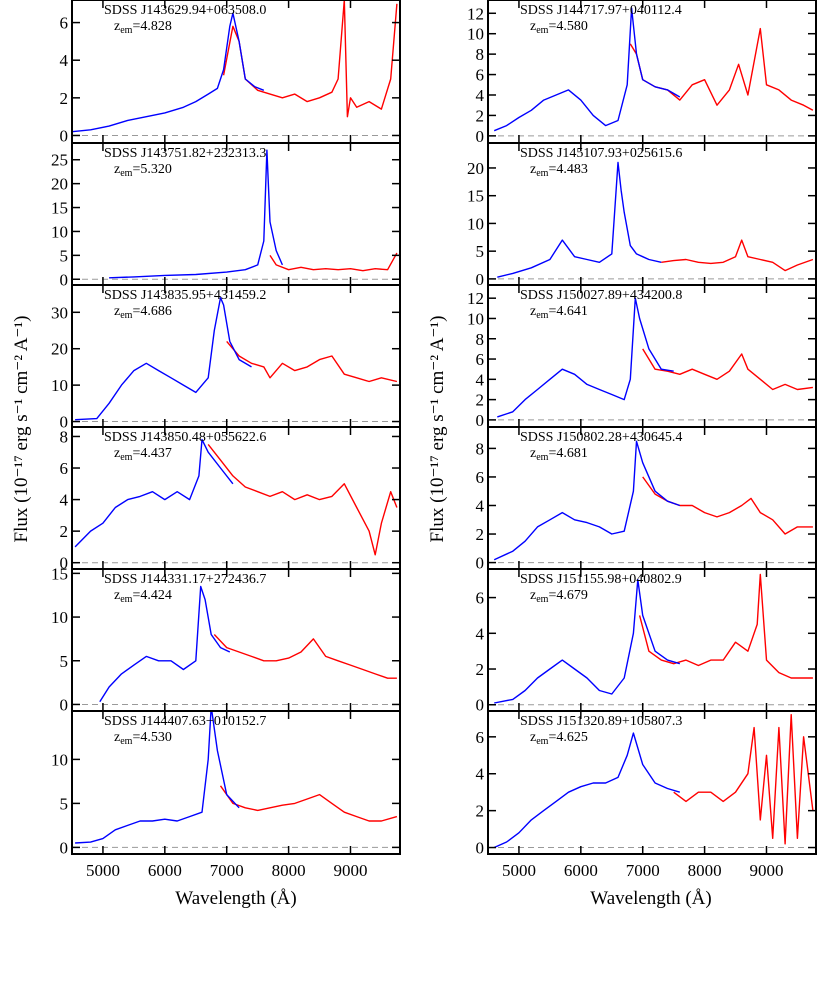 The height and width of the screenshot is (997, 830). What do you see at coordinates (235, 898) in the screenshot?
I see `x-axis-label-left: Wavelength (Å)` at bounding box center [235, 898].